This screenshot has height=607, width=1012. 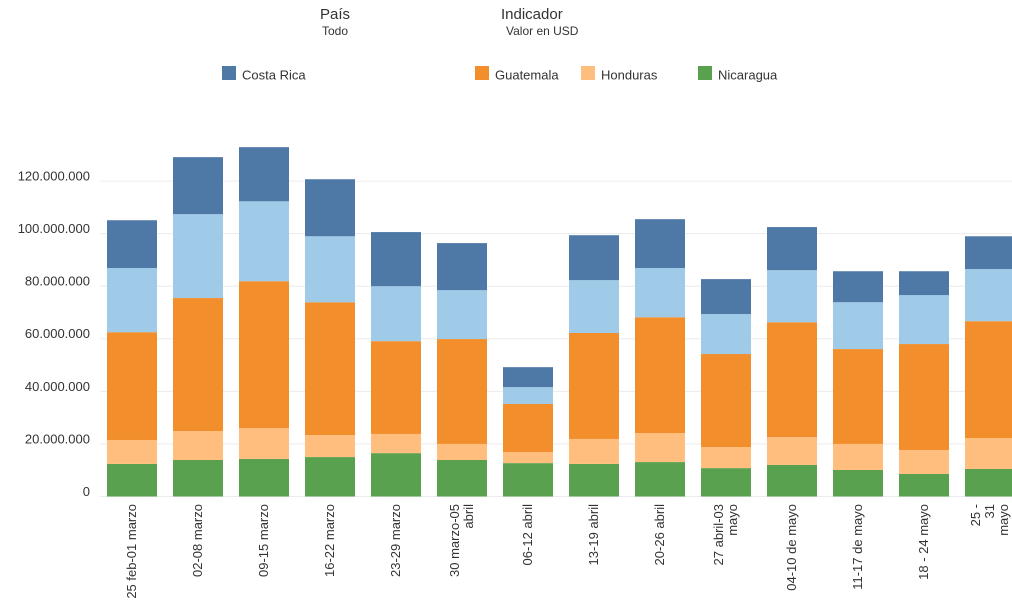 I want to click on filter-value: Todo, so click(x=335, y=31).